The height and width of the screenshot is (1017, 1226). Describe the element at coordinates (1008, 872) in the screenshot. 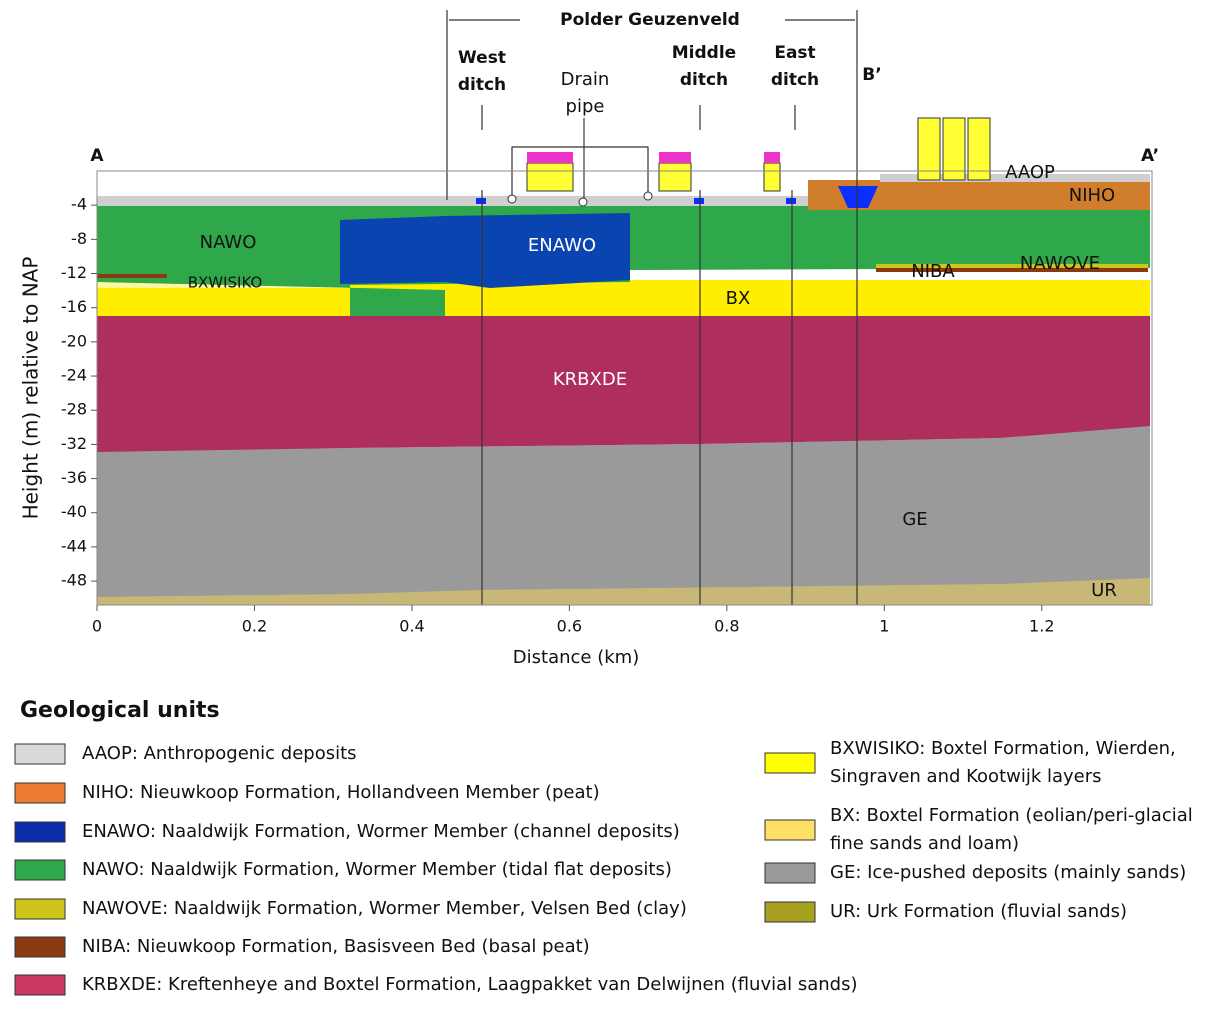

I see `legend-text: GE: Ice-pushed deposits (mainly sands)` at that location.